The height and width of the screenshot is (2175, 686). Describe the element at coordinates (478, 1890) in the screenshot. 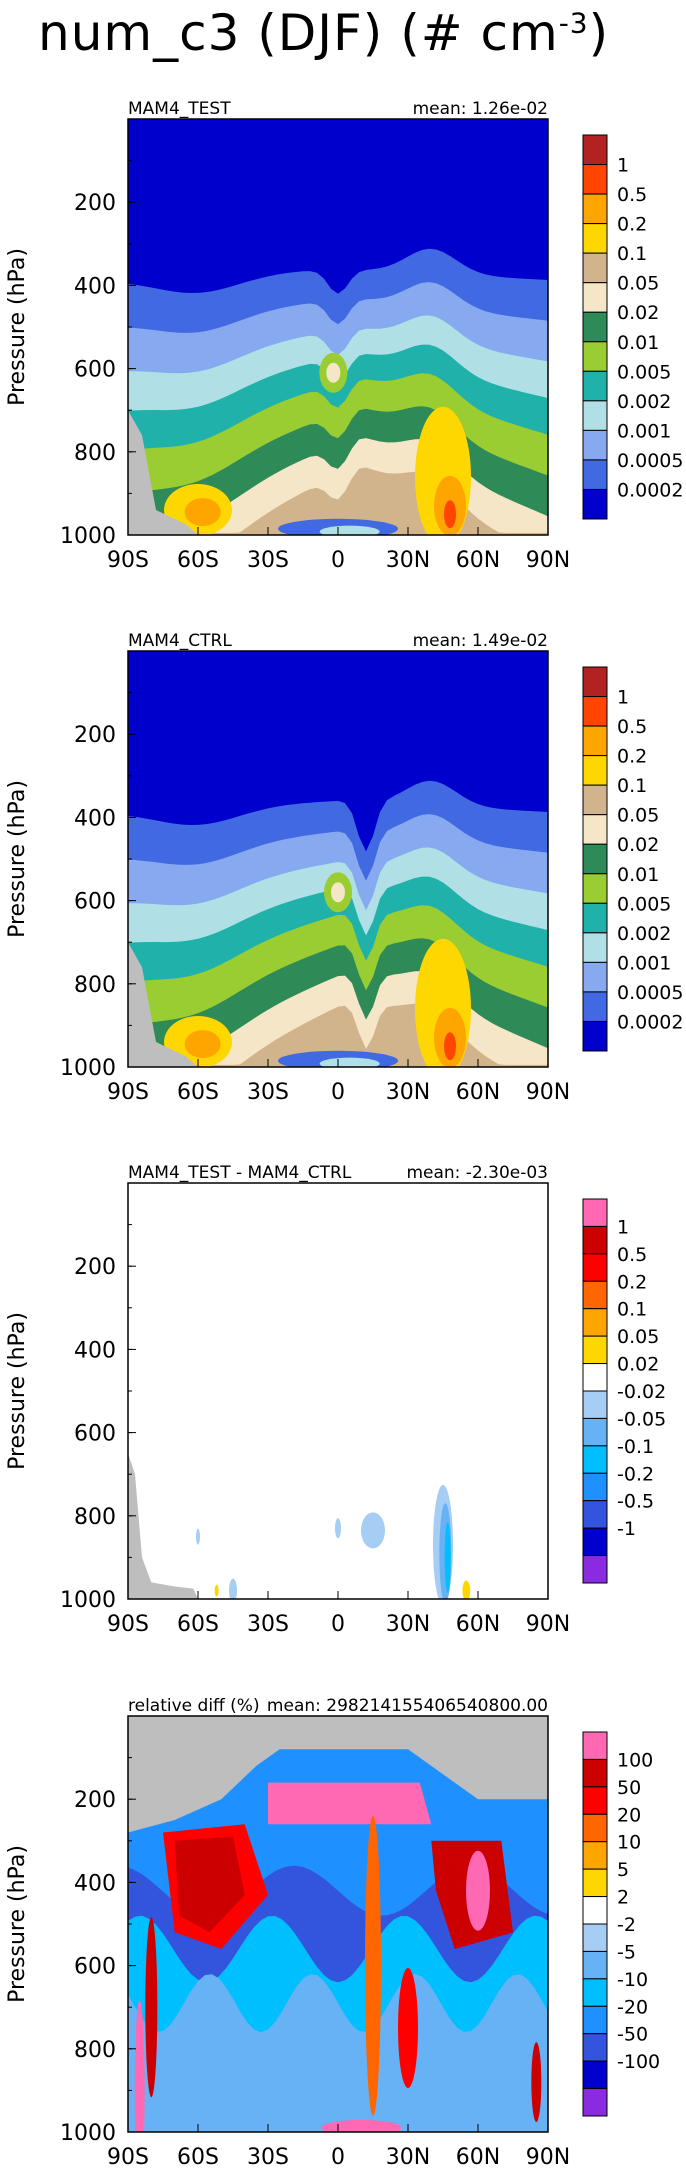

I see `contour-pos-100b` at that location.